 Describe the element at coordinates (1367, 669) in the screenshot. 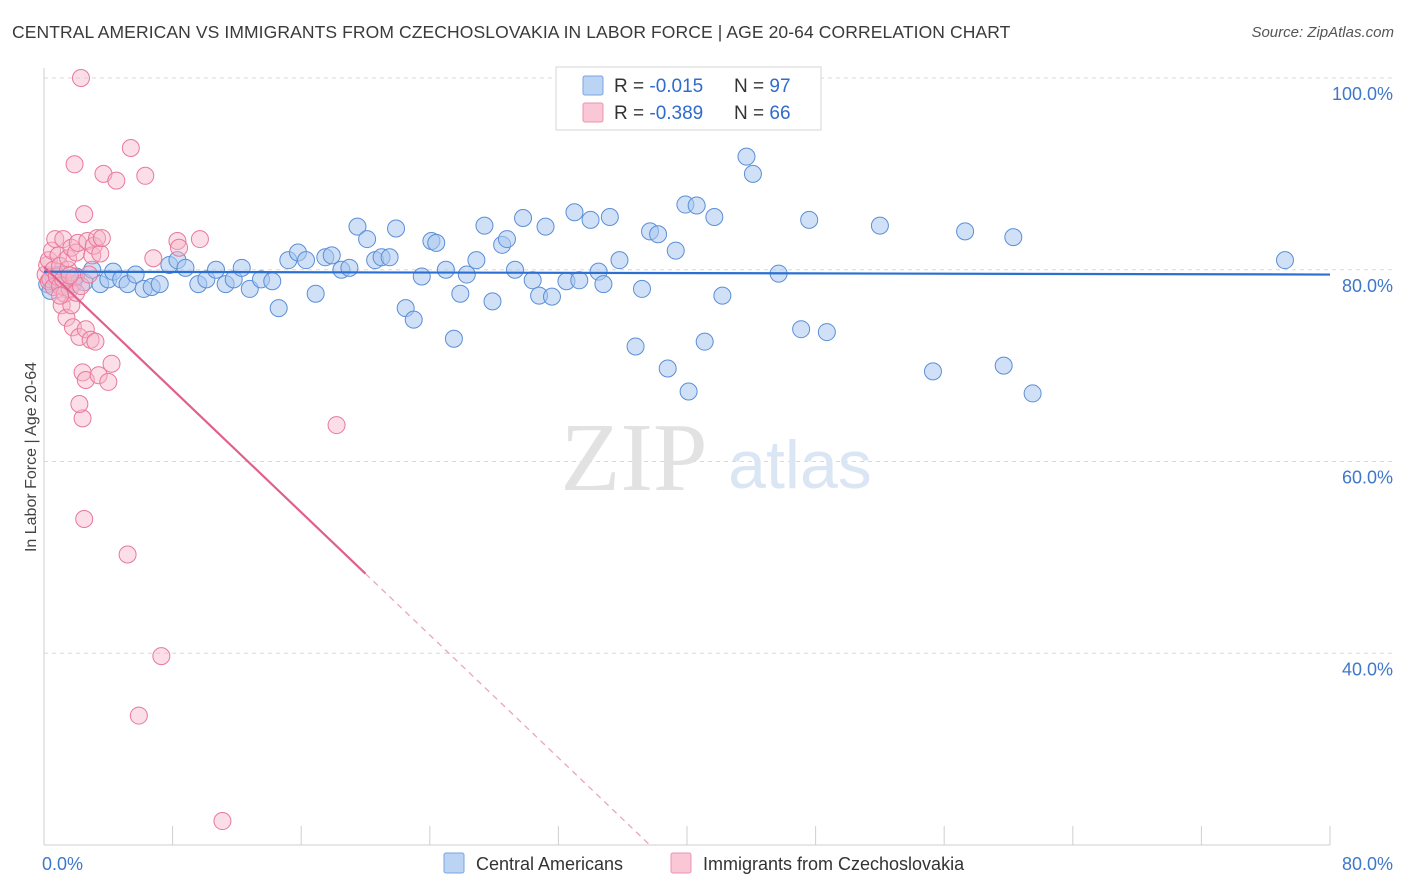

I see `y-tick-label: 40.0%` at that location.